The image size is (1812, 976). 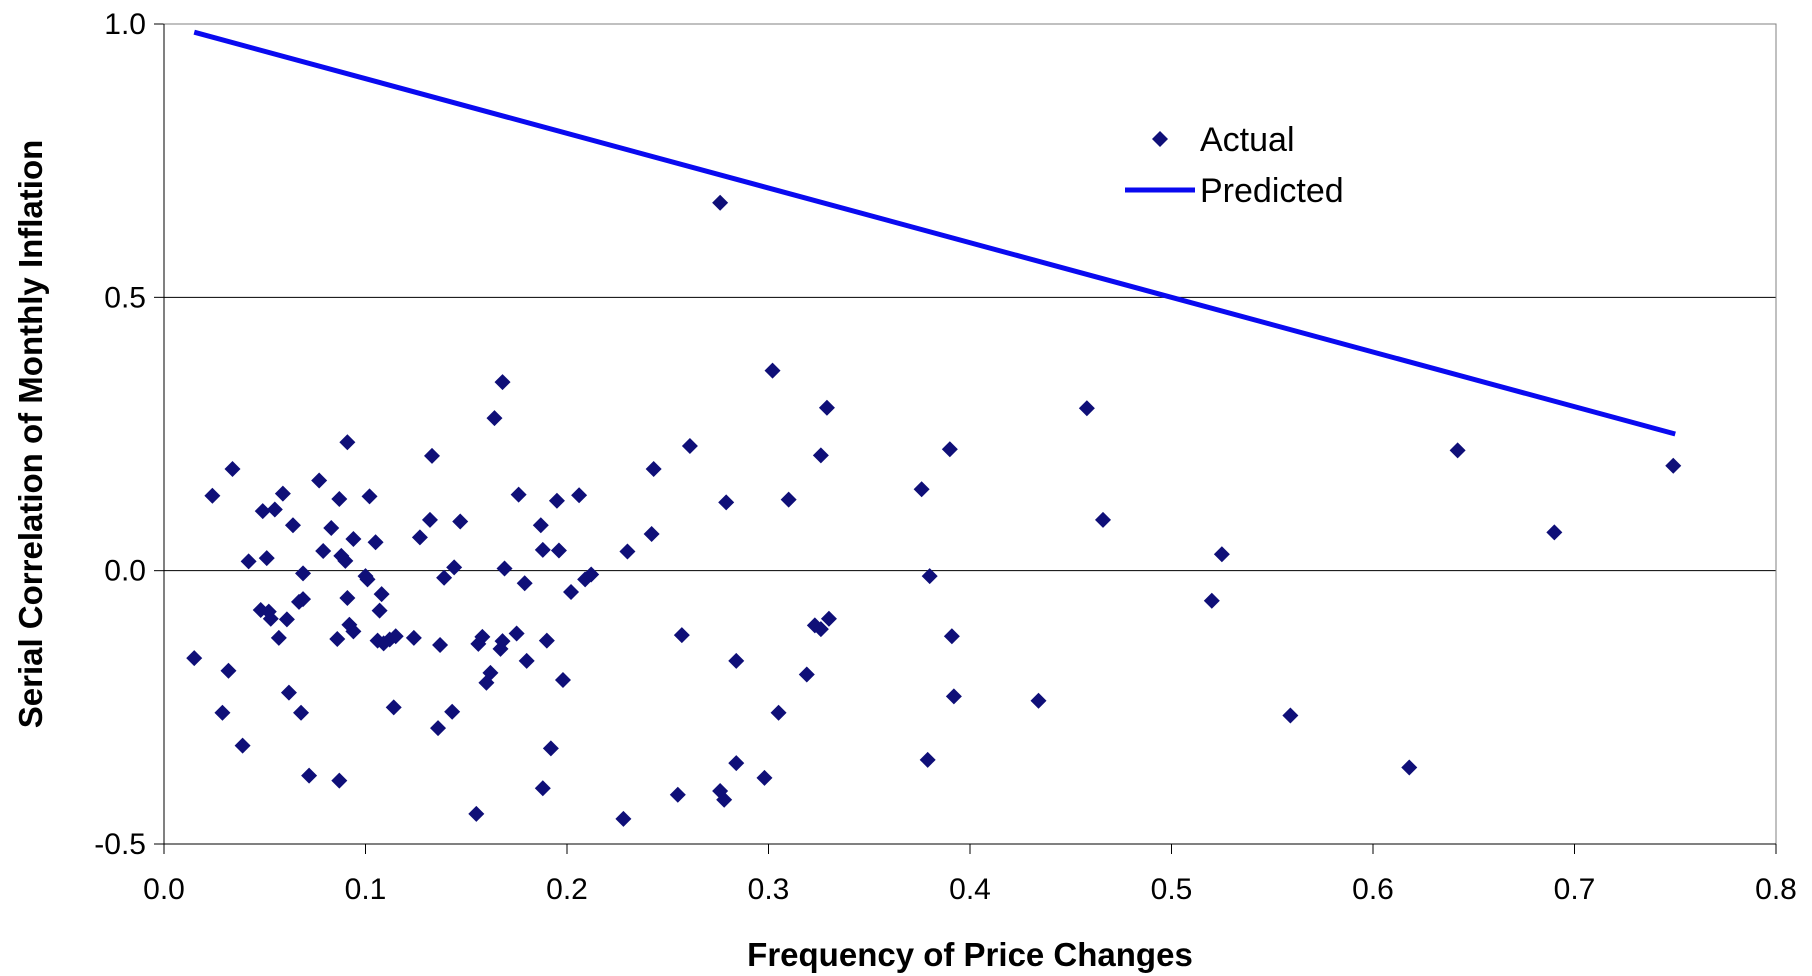 What do you see at coordinates (1247, 140) in the screenshot?
I see `legend-actual-label: Actual` at bounding box center [1247, 140].